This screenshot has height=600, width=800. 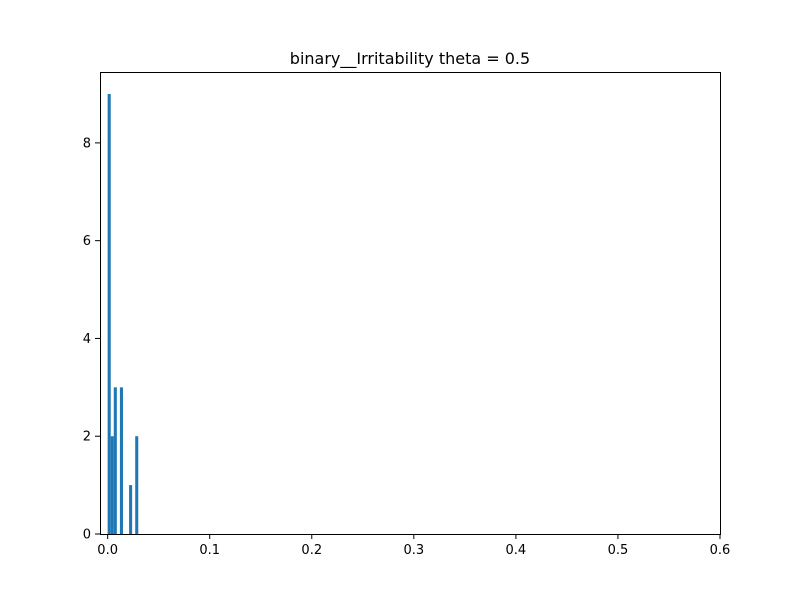 I want to click on y-tick-label-1: 2, so click(x=87, y=437).